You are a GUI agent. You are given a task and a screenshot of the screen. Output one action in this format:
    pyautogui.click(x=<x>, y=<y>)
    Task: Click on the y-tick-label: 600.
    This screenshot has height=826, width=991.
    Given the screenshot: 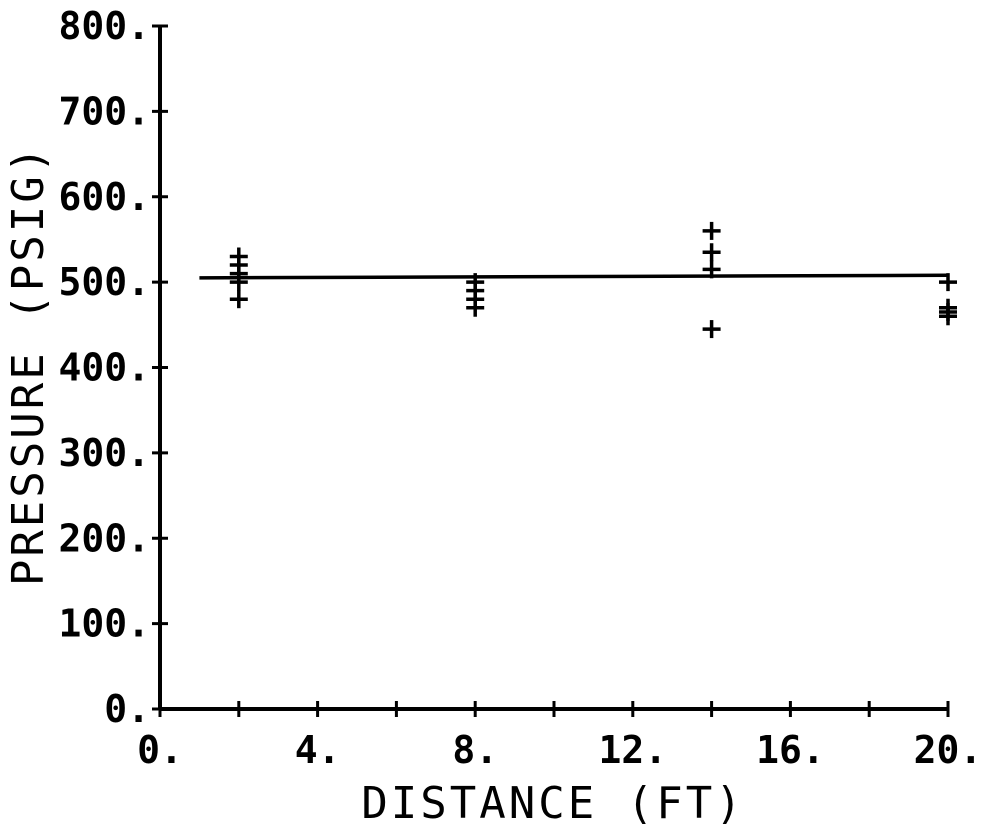 What is the action you would take?
    pyautogui.click(x=104, y=197)
    